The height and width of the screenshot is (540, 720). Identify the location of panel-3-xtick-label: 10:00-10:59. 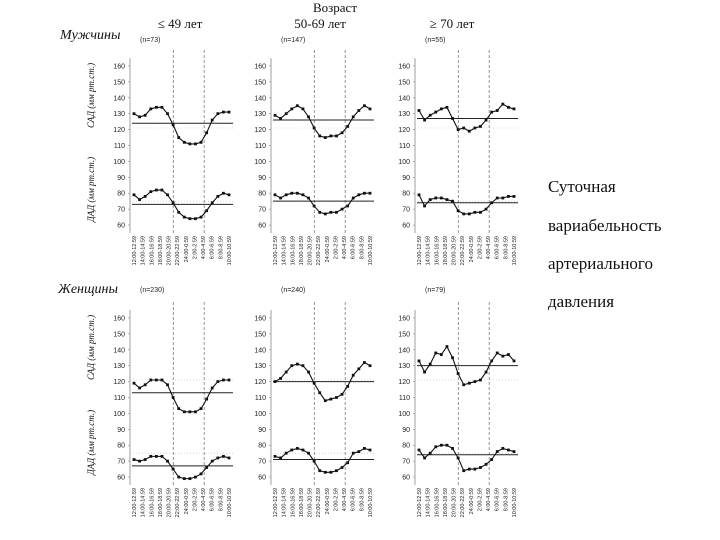
(515, 250).